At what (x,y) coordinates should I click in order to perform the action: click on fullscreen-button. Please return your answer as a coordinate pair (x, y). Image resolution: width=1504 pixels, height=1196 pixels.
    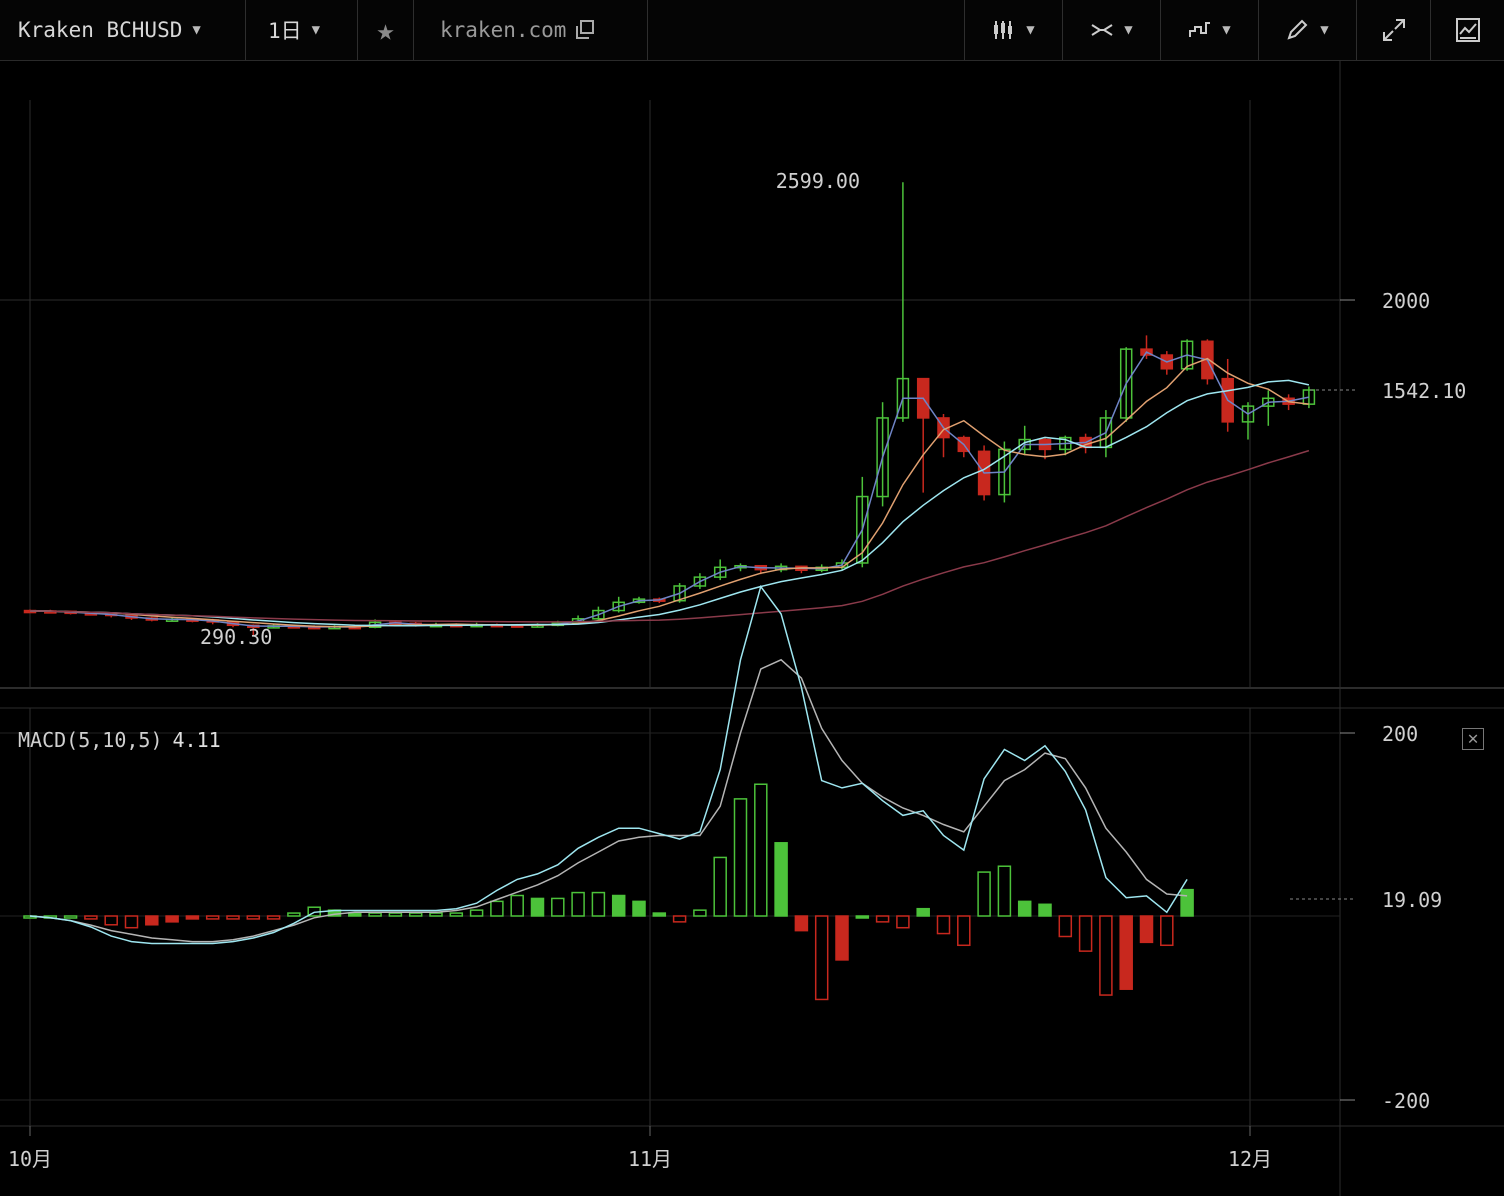
    Looking at the image, I should click on (1393, 30).